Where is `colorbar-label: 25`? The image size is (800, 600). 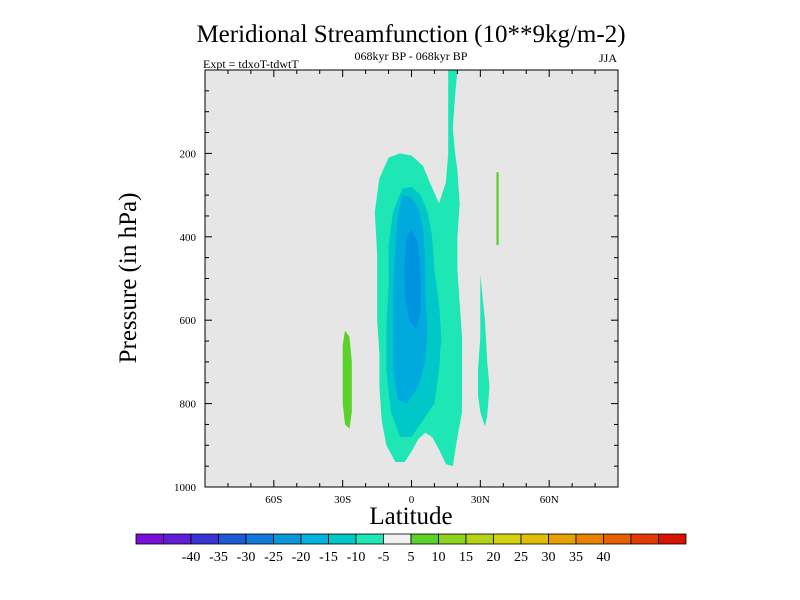 colorbar-label: 25 is located at coordinates (521, 557).